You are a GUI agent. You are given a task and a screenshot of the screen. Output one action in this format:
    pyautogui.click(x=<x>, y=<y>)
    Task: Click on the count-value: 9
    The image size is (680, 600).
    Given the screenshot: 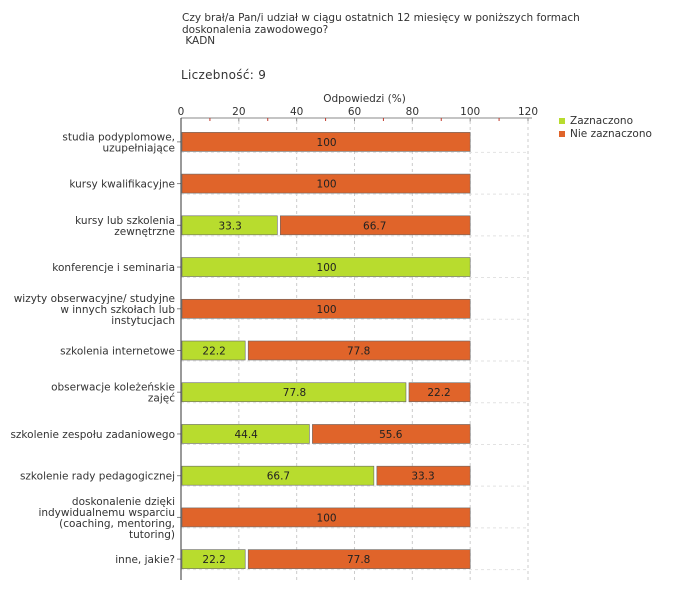 What is the action you would take?
    pyautogui.click(x=262, y=75)
    